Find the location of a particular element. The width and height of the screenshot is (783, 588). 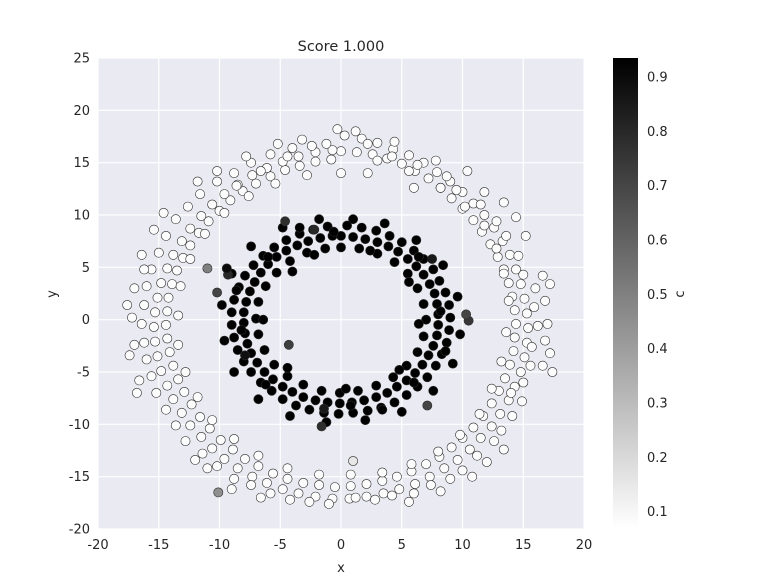

y-tick-labels: -20 -15 -10 -5 0 5 10 15 20 25 is located at coordinates (79, 295).